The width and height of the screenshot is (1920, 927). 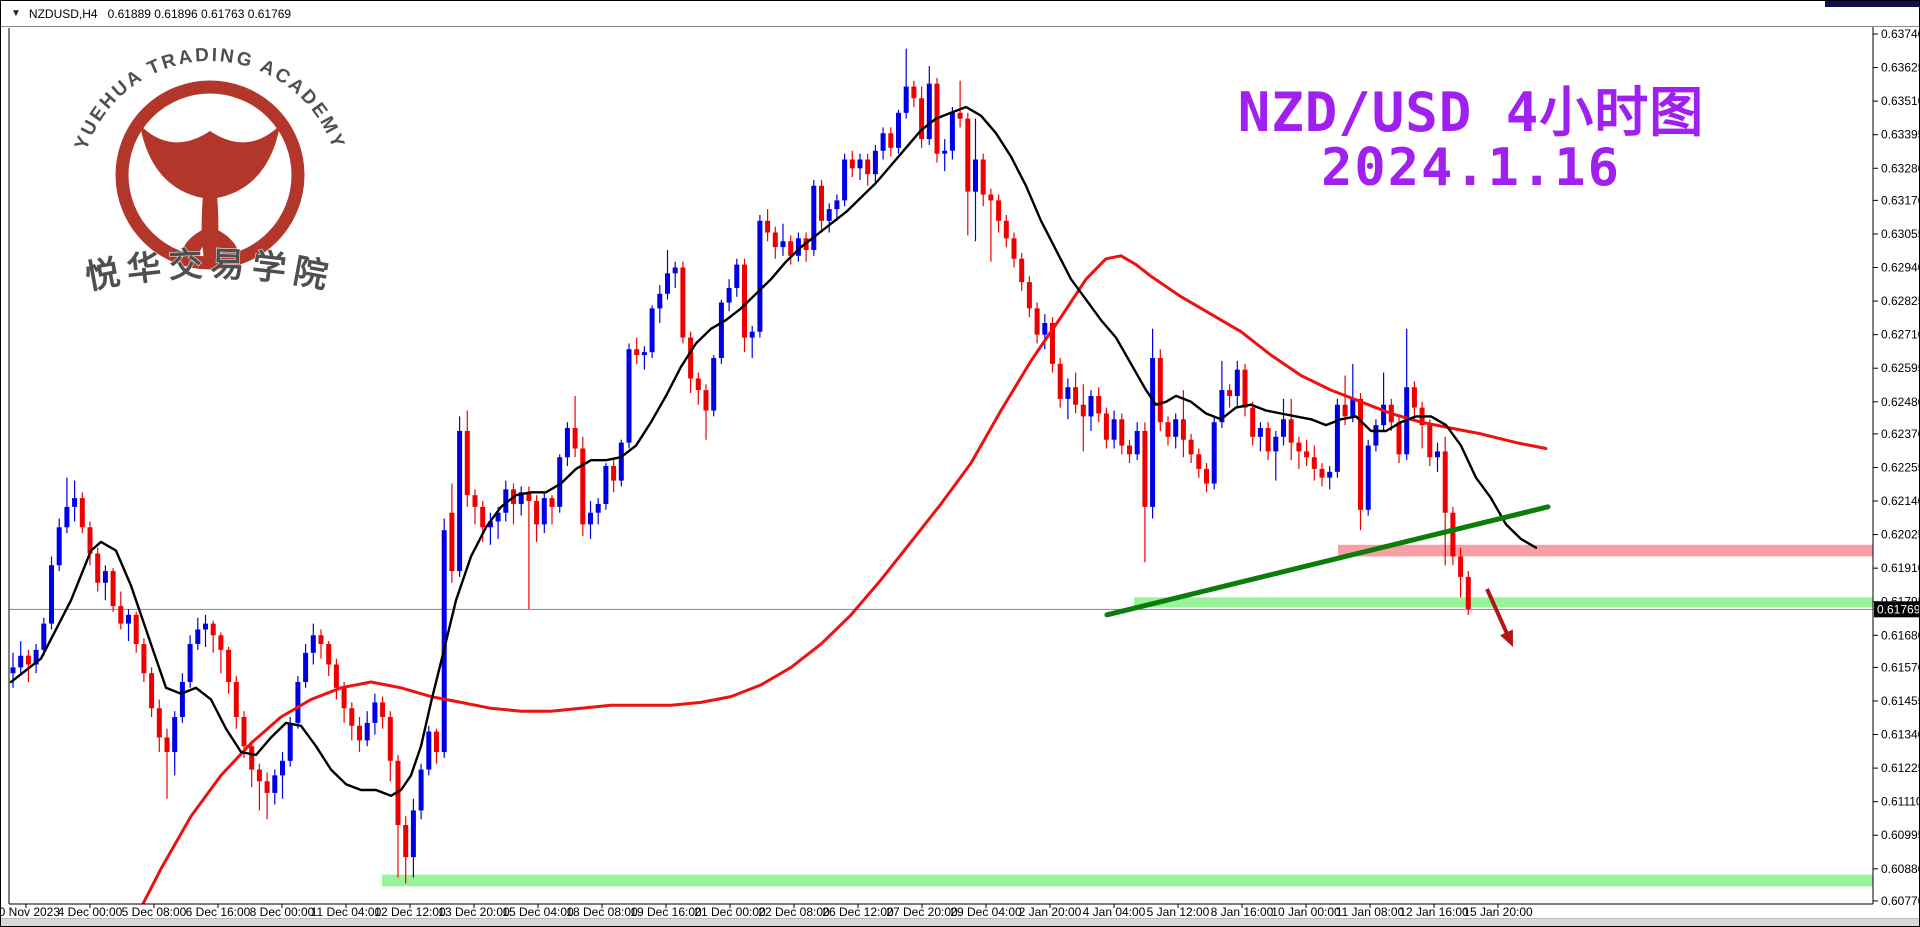 I want to click on current-price-label: 0.61769, so click(x=1897, y=609).